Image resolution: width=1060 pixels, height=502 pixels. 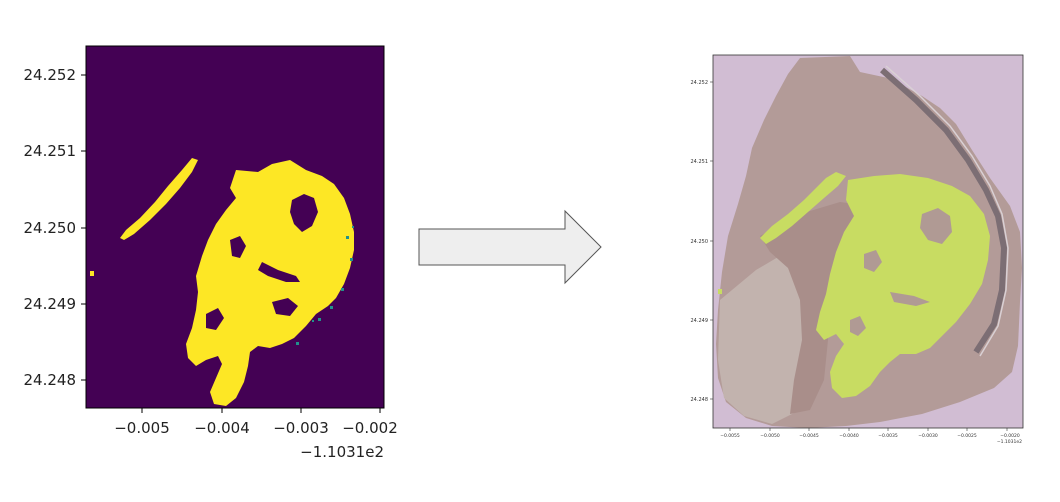 I want to click on x-tick-label: −0.005, so click(x=142, y=428).